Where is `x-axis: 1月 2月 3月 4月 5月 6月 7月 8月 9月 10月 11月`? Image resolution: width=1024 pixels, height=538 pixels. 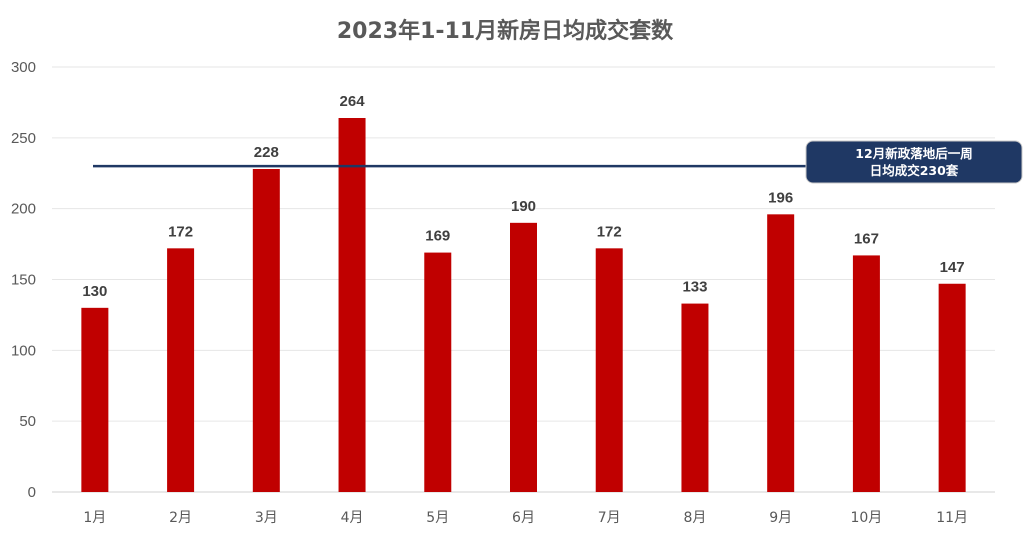
x-axis: 1月 2月 3月 4月 5月 6月 7月 8月 9月 10月 11月 is located at coordinates (525, 518).